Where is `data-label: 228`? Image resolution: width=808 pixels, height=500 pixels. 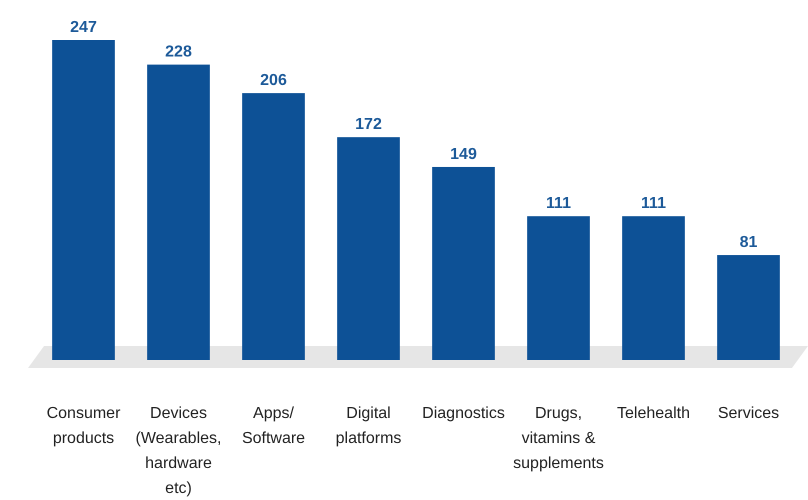 data-label: 228 is located at coordinates (178, 52).